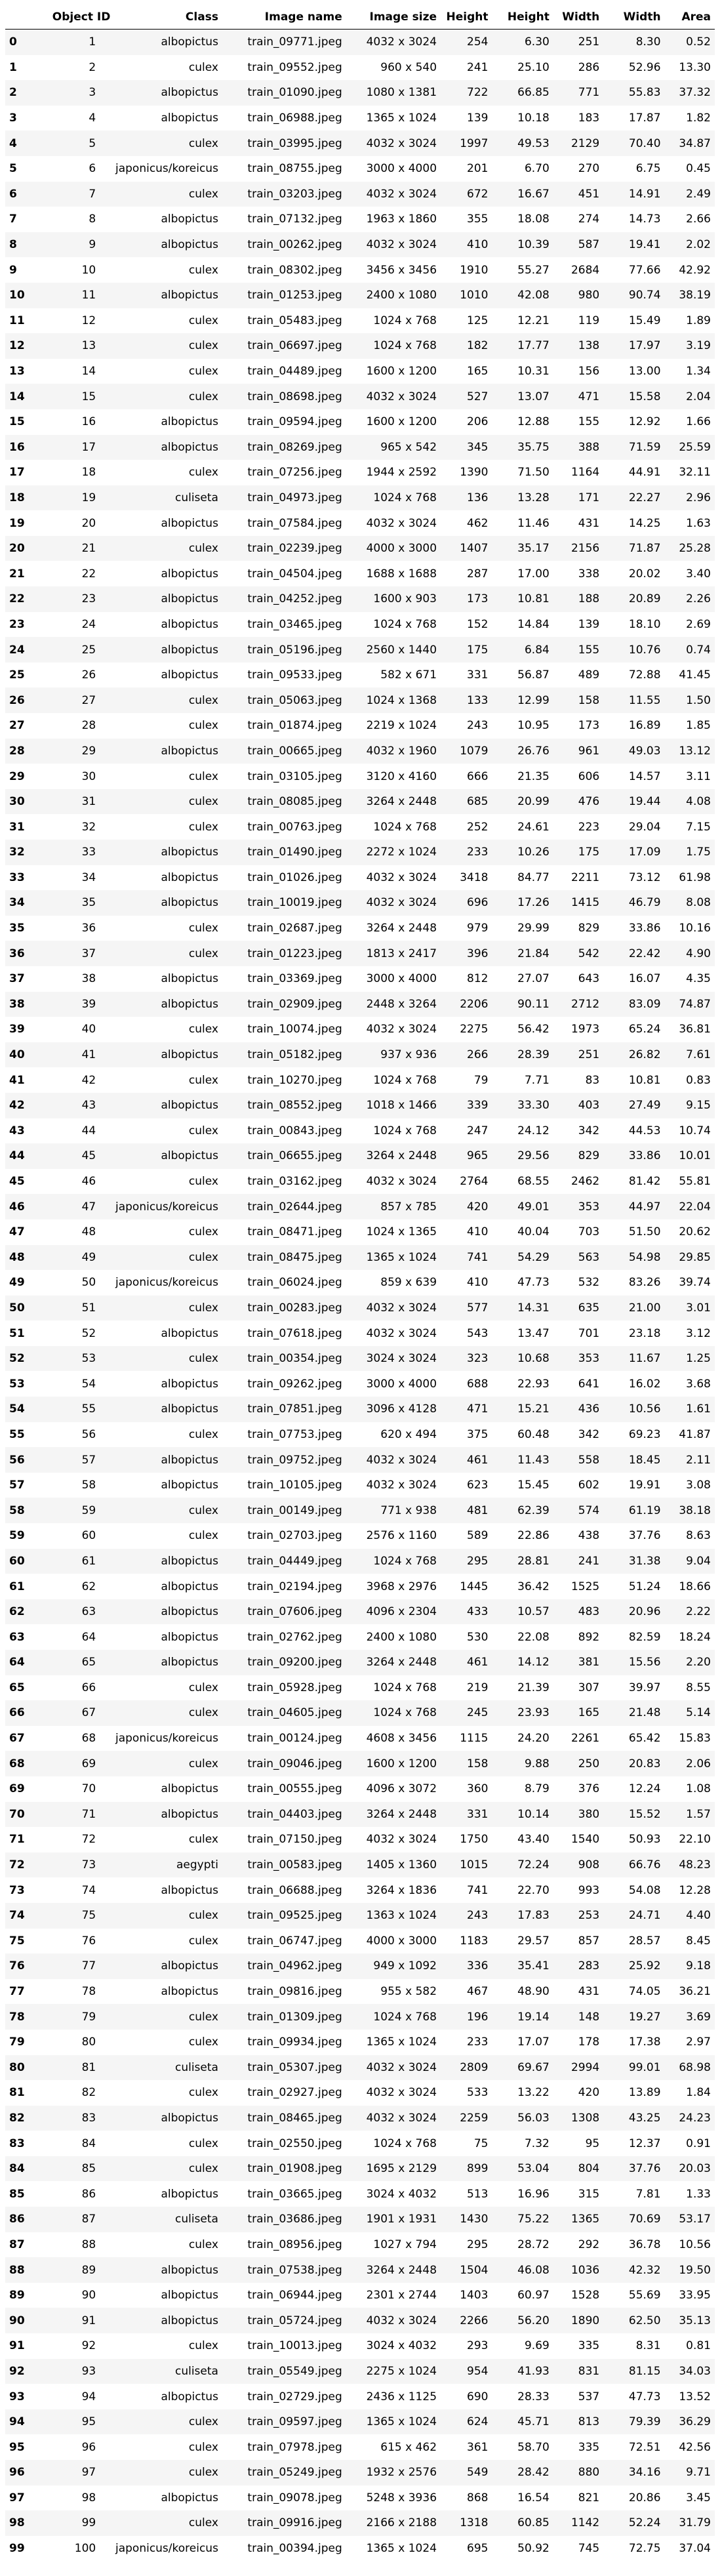 The image size is (720, 2576). What do you see at coordinates (466, 346) in the screenshot?
I see `cell-height-px: 182` at bounding box center [466, 346].